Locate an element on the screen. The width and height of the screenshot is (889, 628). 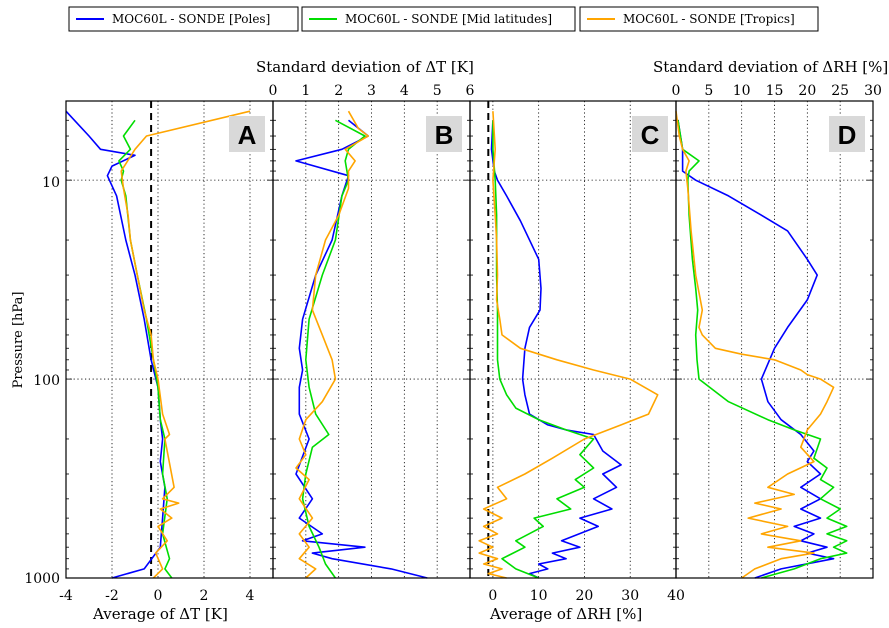
legend-box-tropics is located at coordinates (699, 19).